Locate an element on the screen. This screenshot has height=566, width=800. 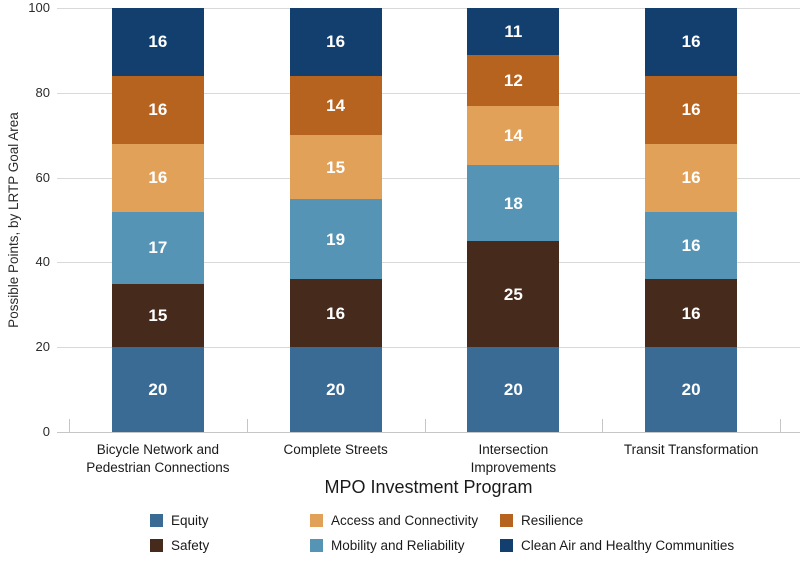
segment-value-label: 25 is located at coordinates (513, 294).